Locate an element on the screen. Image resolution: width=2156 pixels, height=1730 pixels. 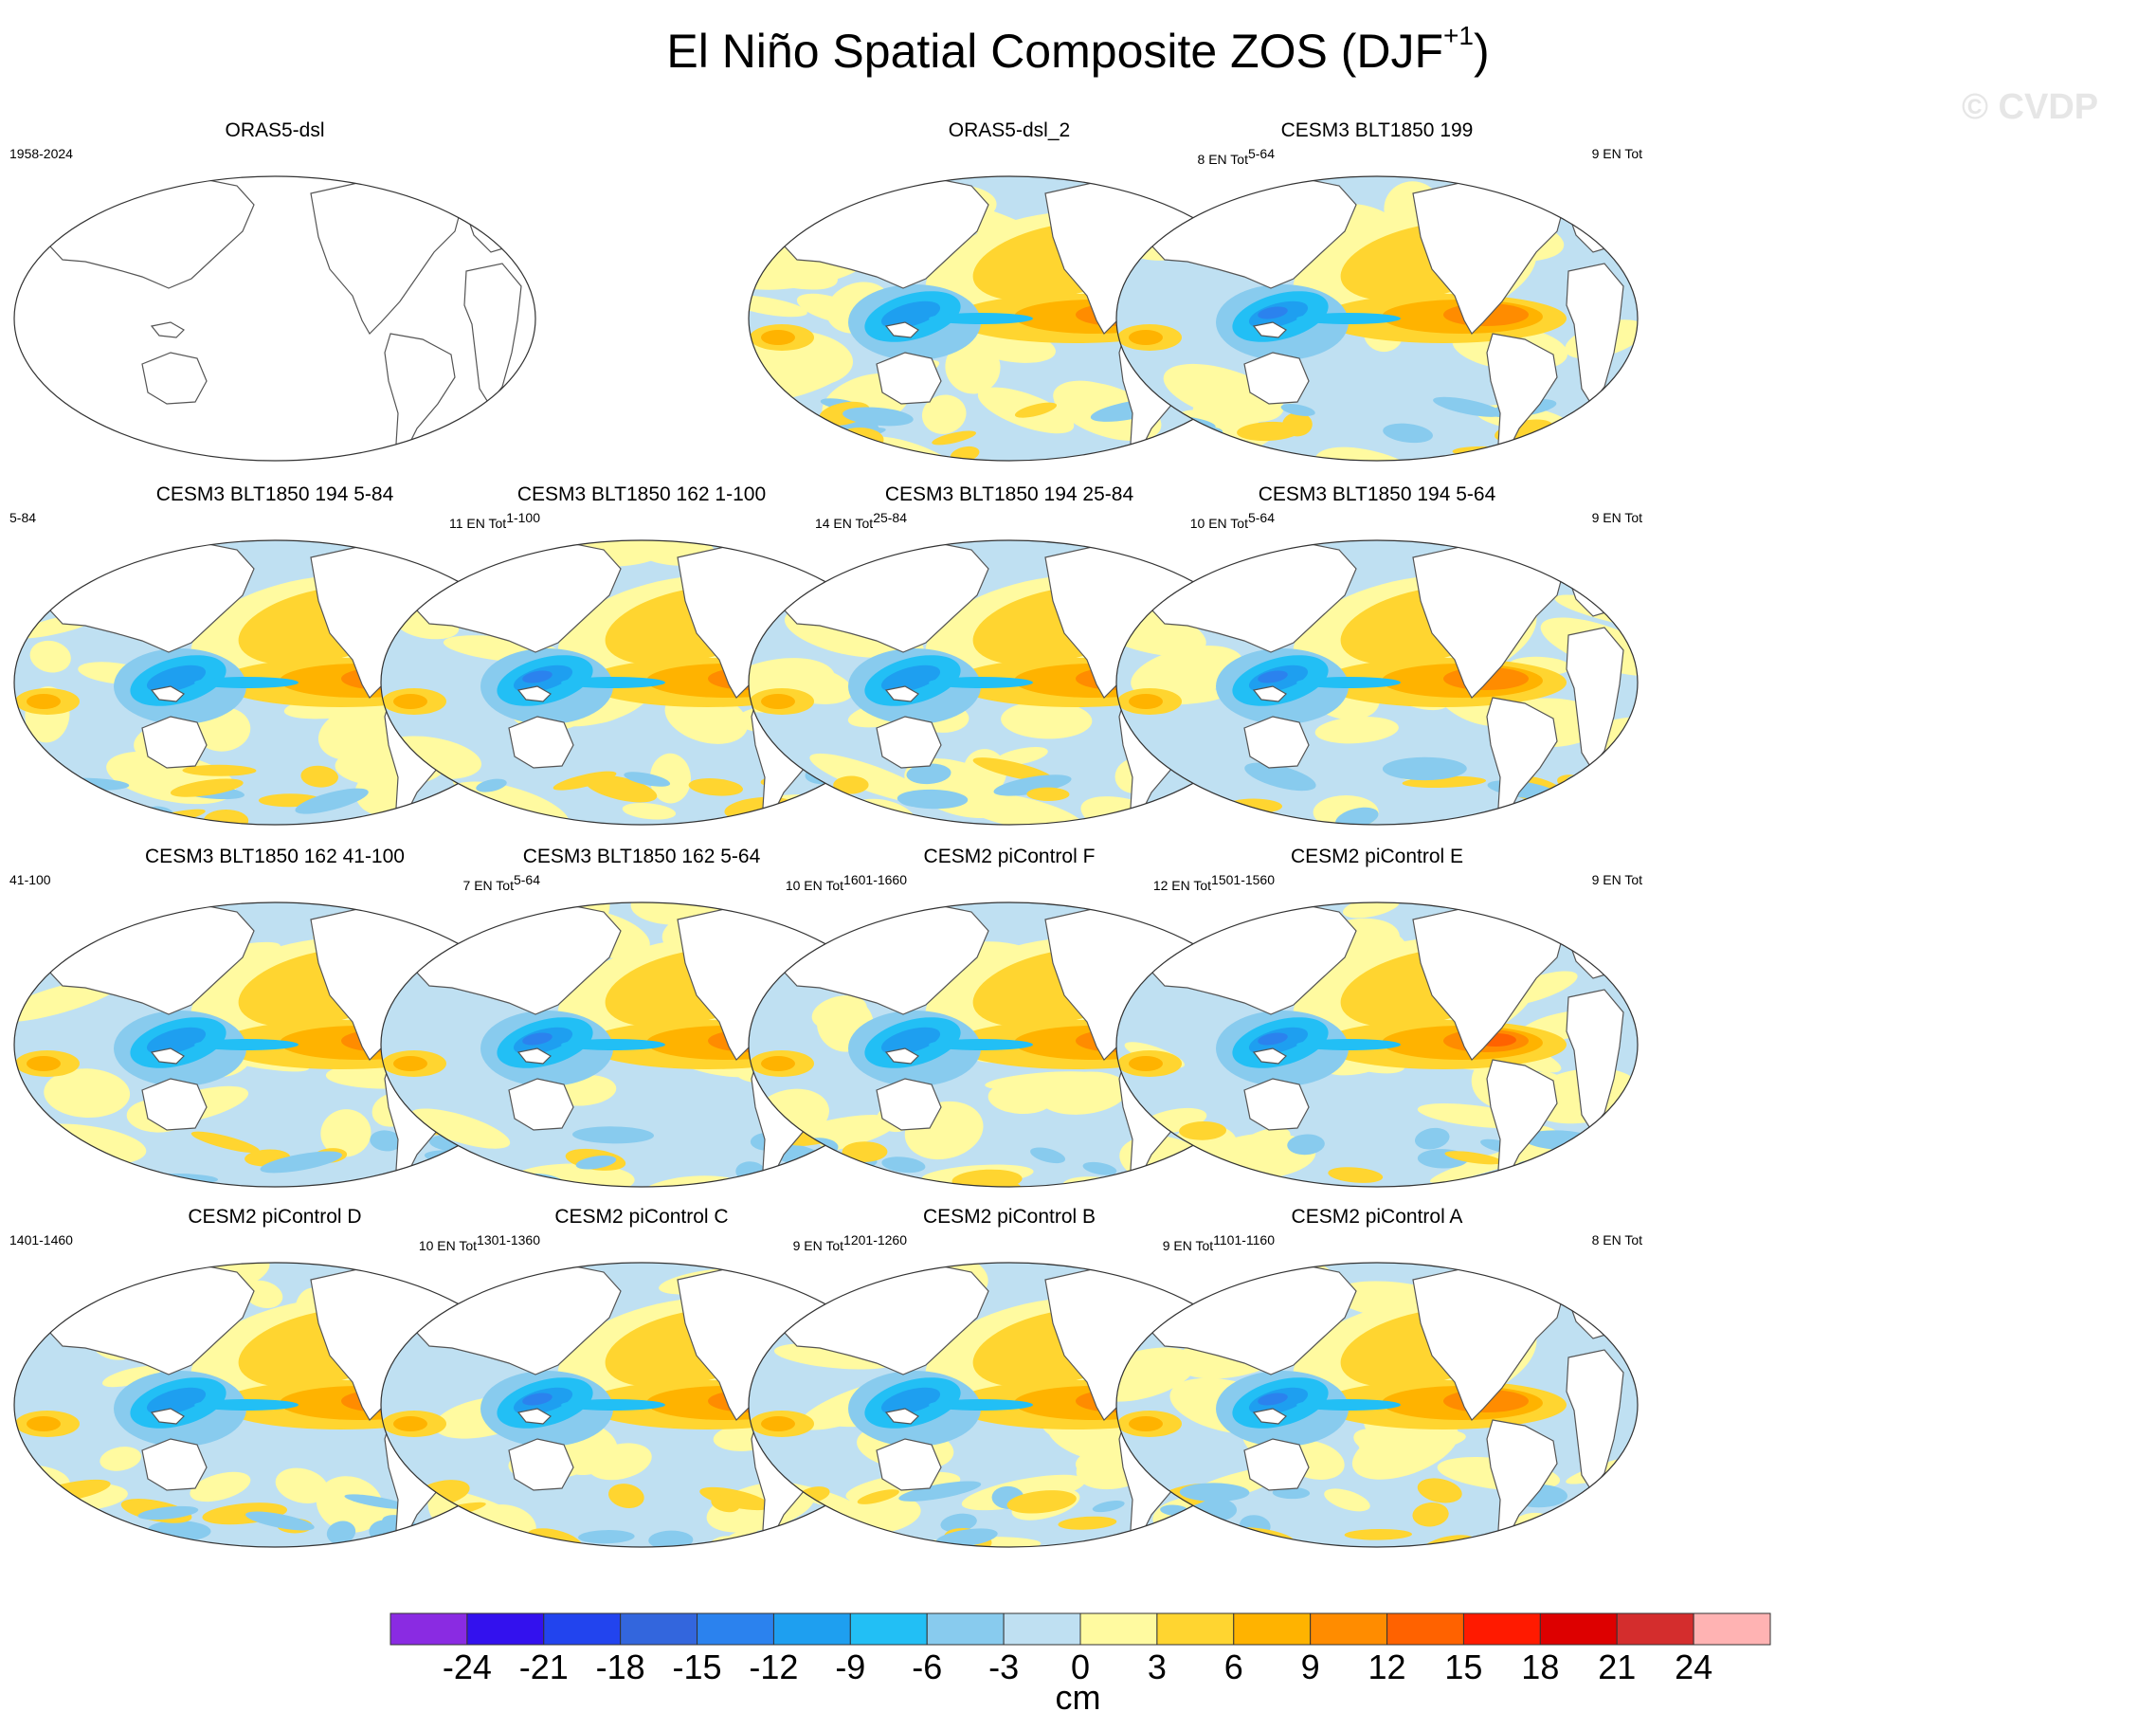
panel-title: CESM2 piControl A is located at coordinates (1377, 1217).